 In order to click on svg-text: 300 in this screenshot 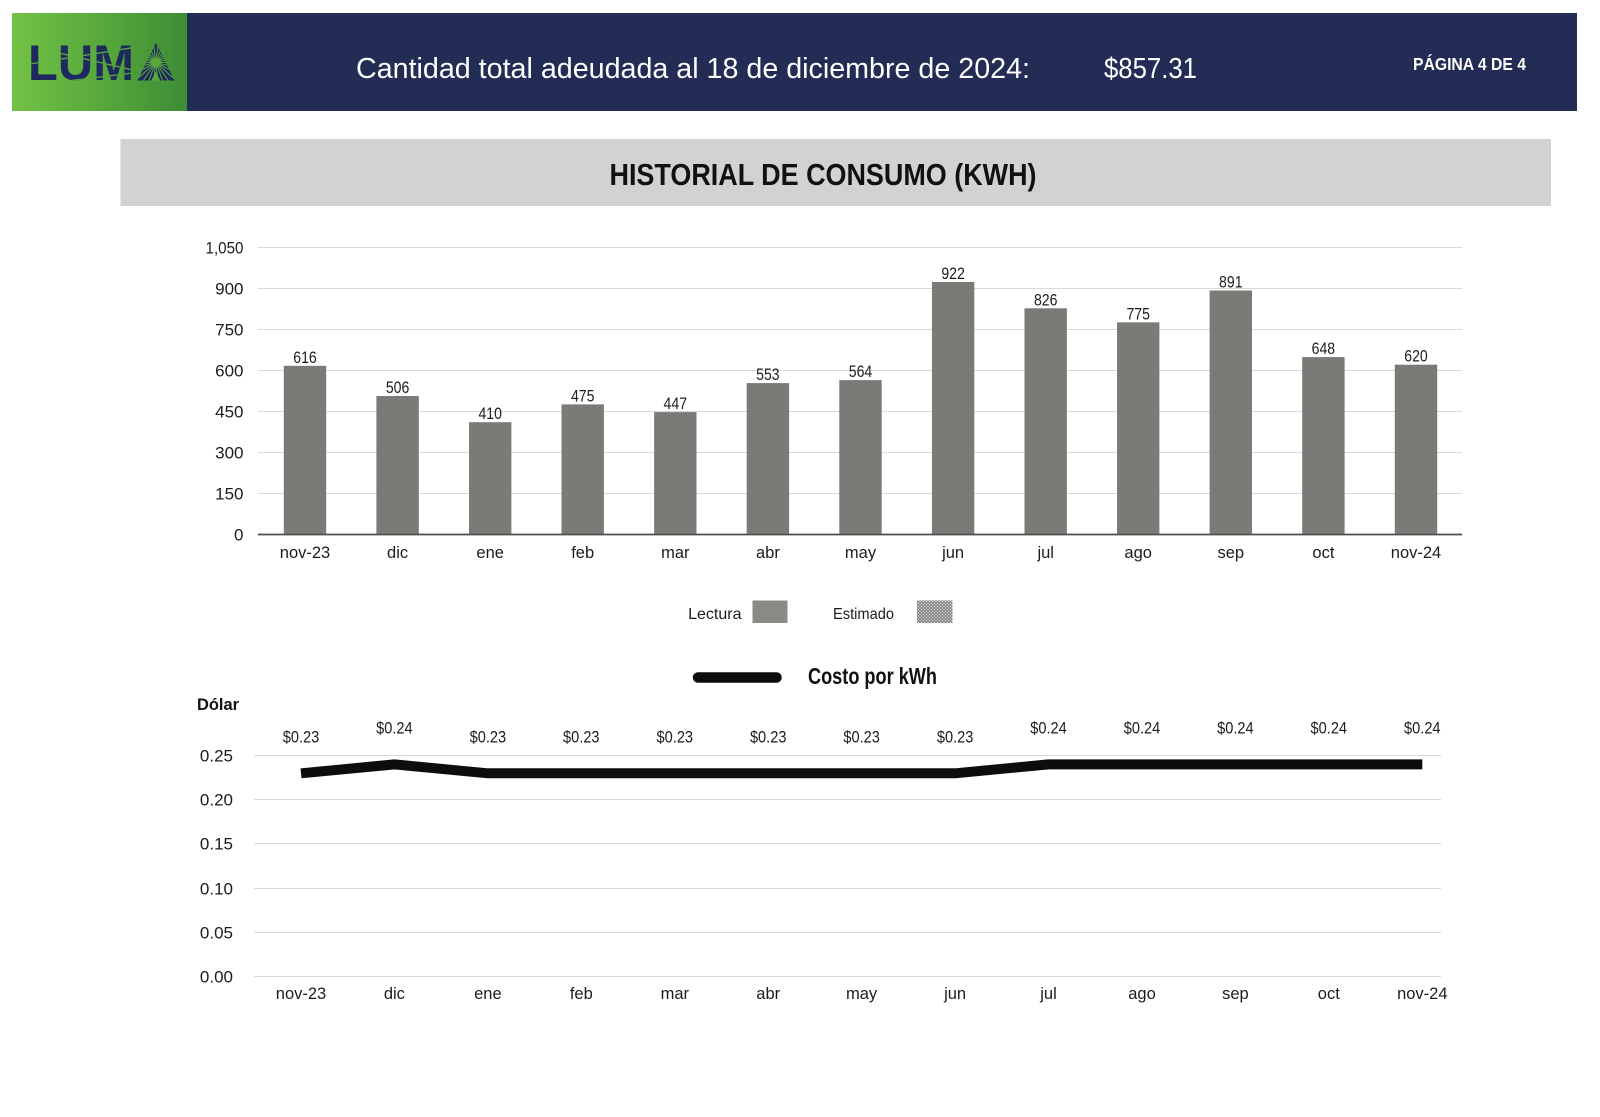, I will do `click(229, 453)`.